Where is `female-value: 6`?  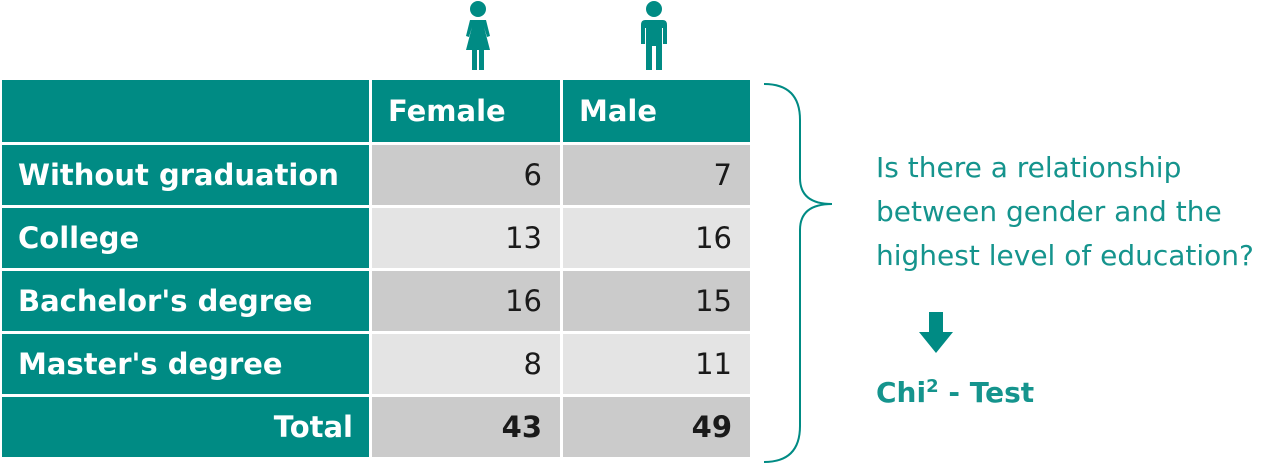
female-value: 6 is located at coordinates (466, 175).